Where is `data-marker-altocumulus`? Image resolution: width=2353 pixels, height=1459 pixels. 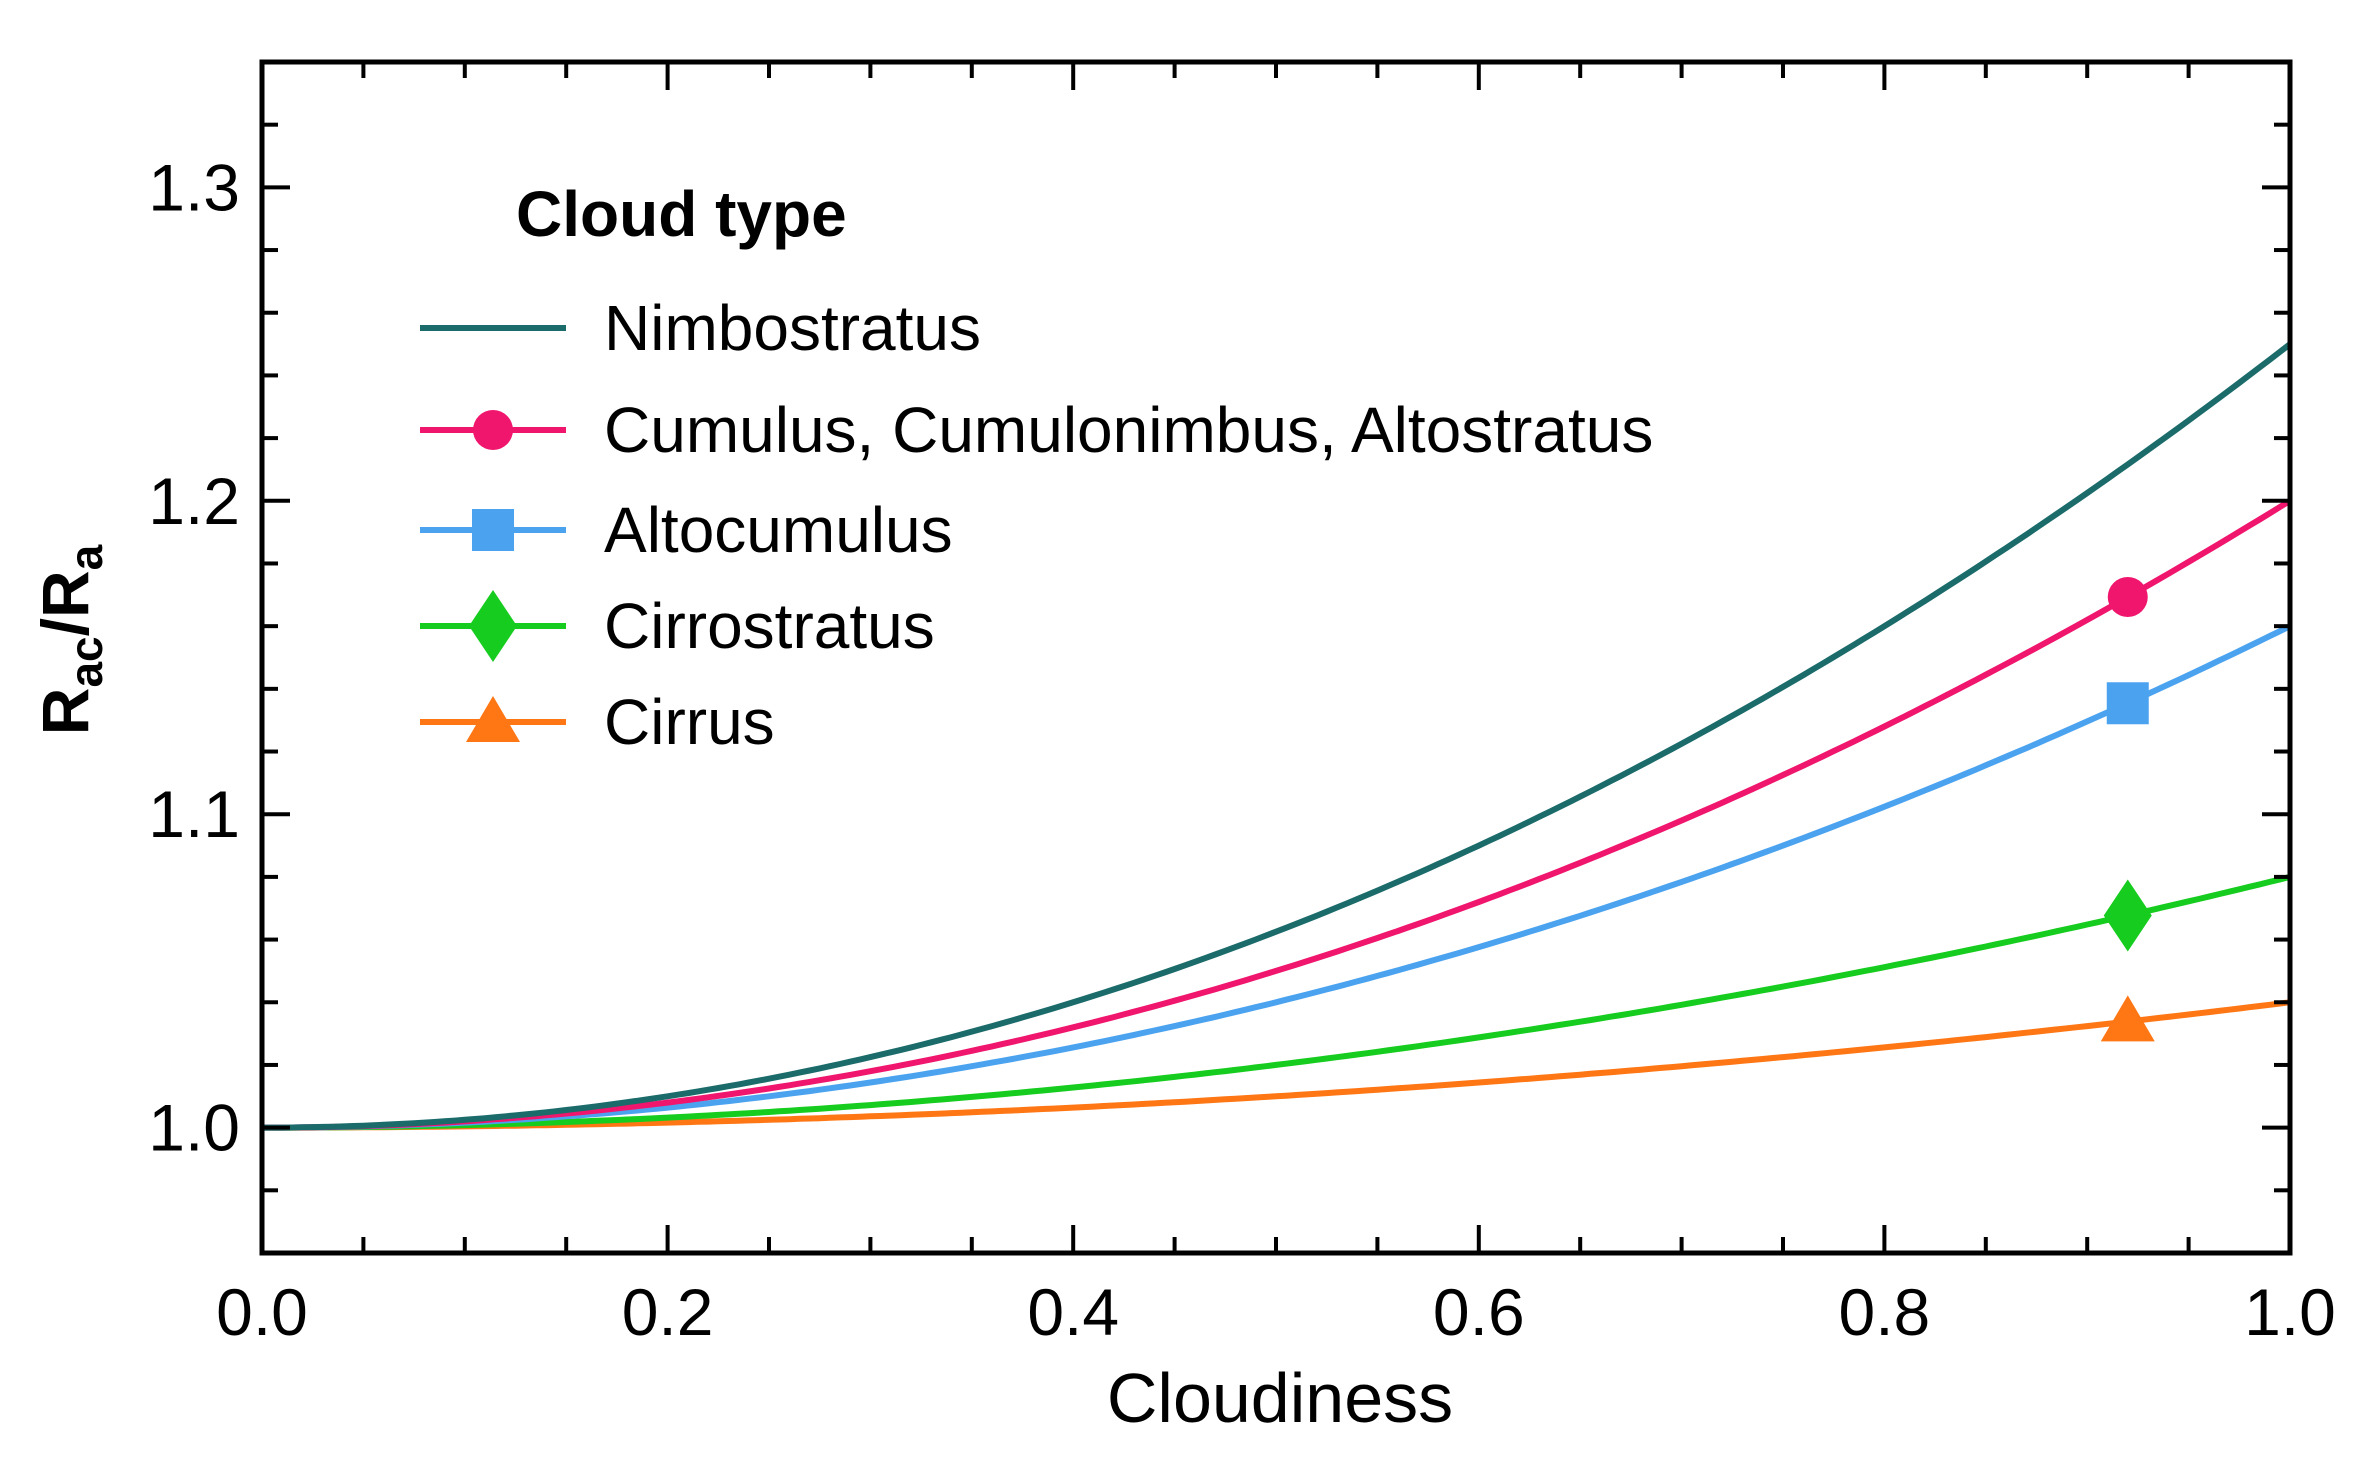 data-marker-altocumulus is located at coordinates (2127, 703).